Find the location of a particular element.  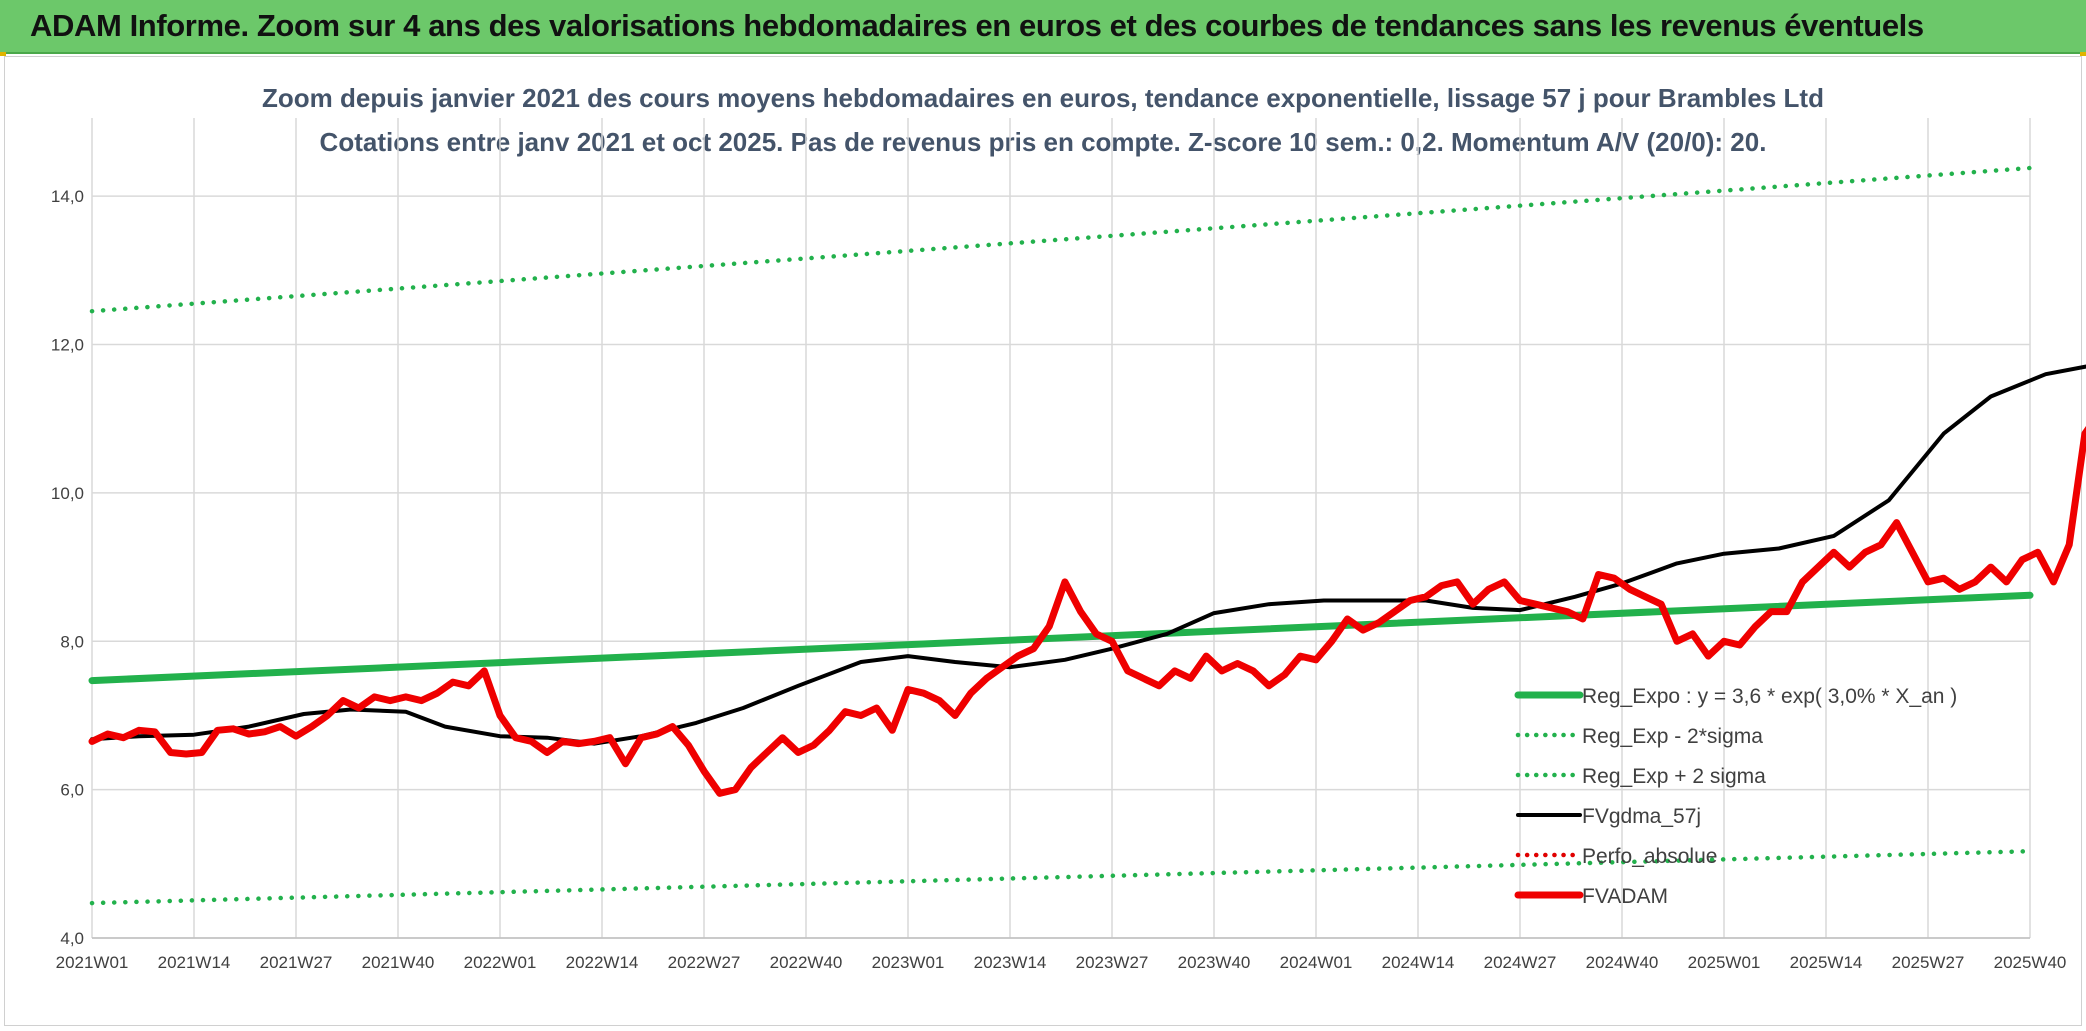

x-tick-label: 2021W01 is located at coordinates (92, 962).